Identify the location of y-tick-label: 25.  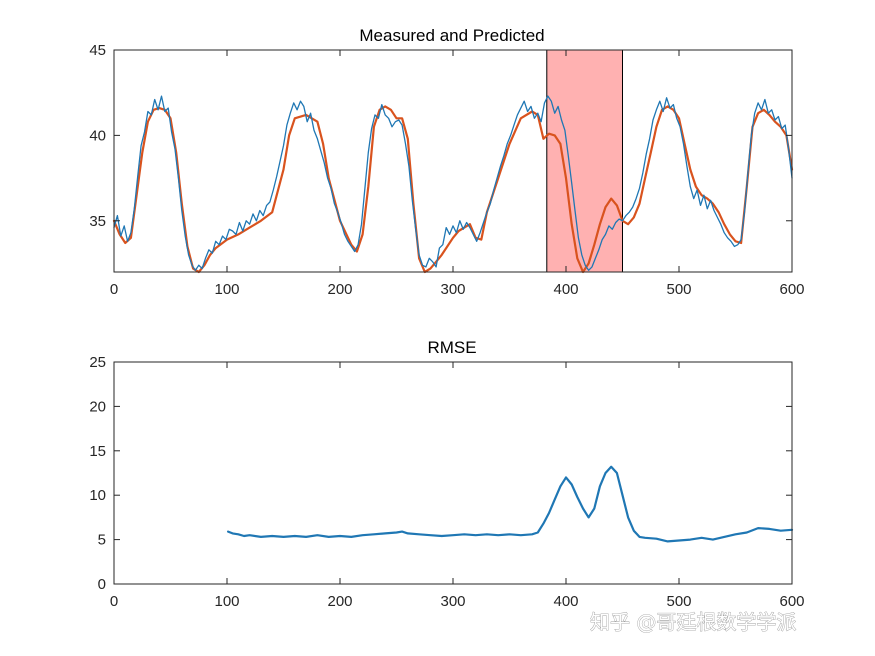
(97, 362).